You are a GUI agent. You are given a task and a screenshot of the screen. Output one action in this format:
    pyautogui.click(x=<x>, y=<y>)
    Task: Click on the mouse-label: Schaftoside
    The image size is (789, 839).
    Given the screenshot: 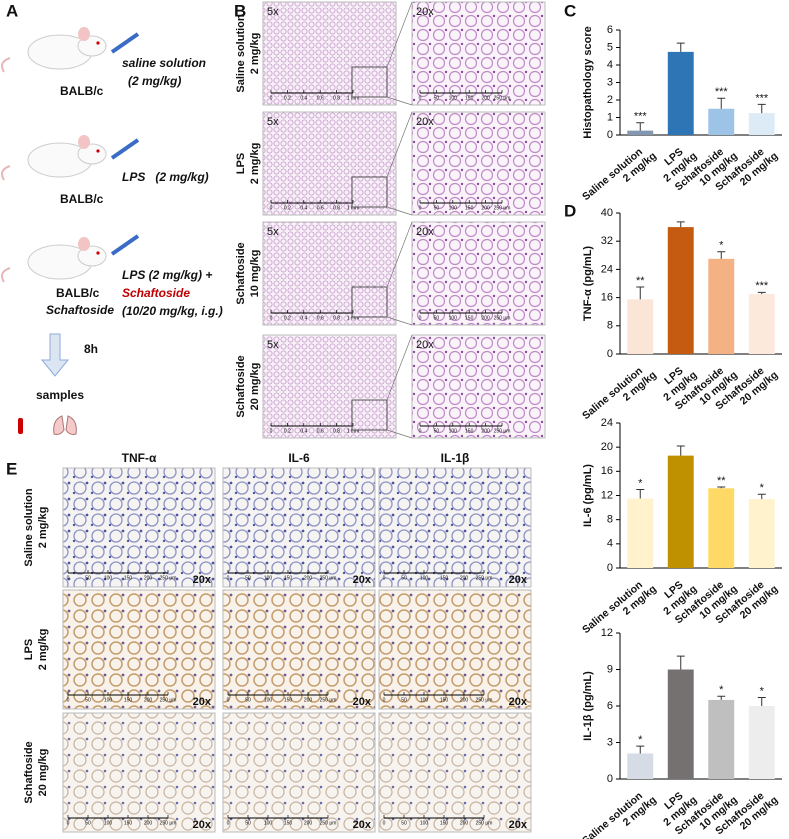 What is the action you would take?
    pyautogui.click(x=80, y=310)
    